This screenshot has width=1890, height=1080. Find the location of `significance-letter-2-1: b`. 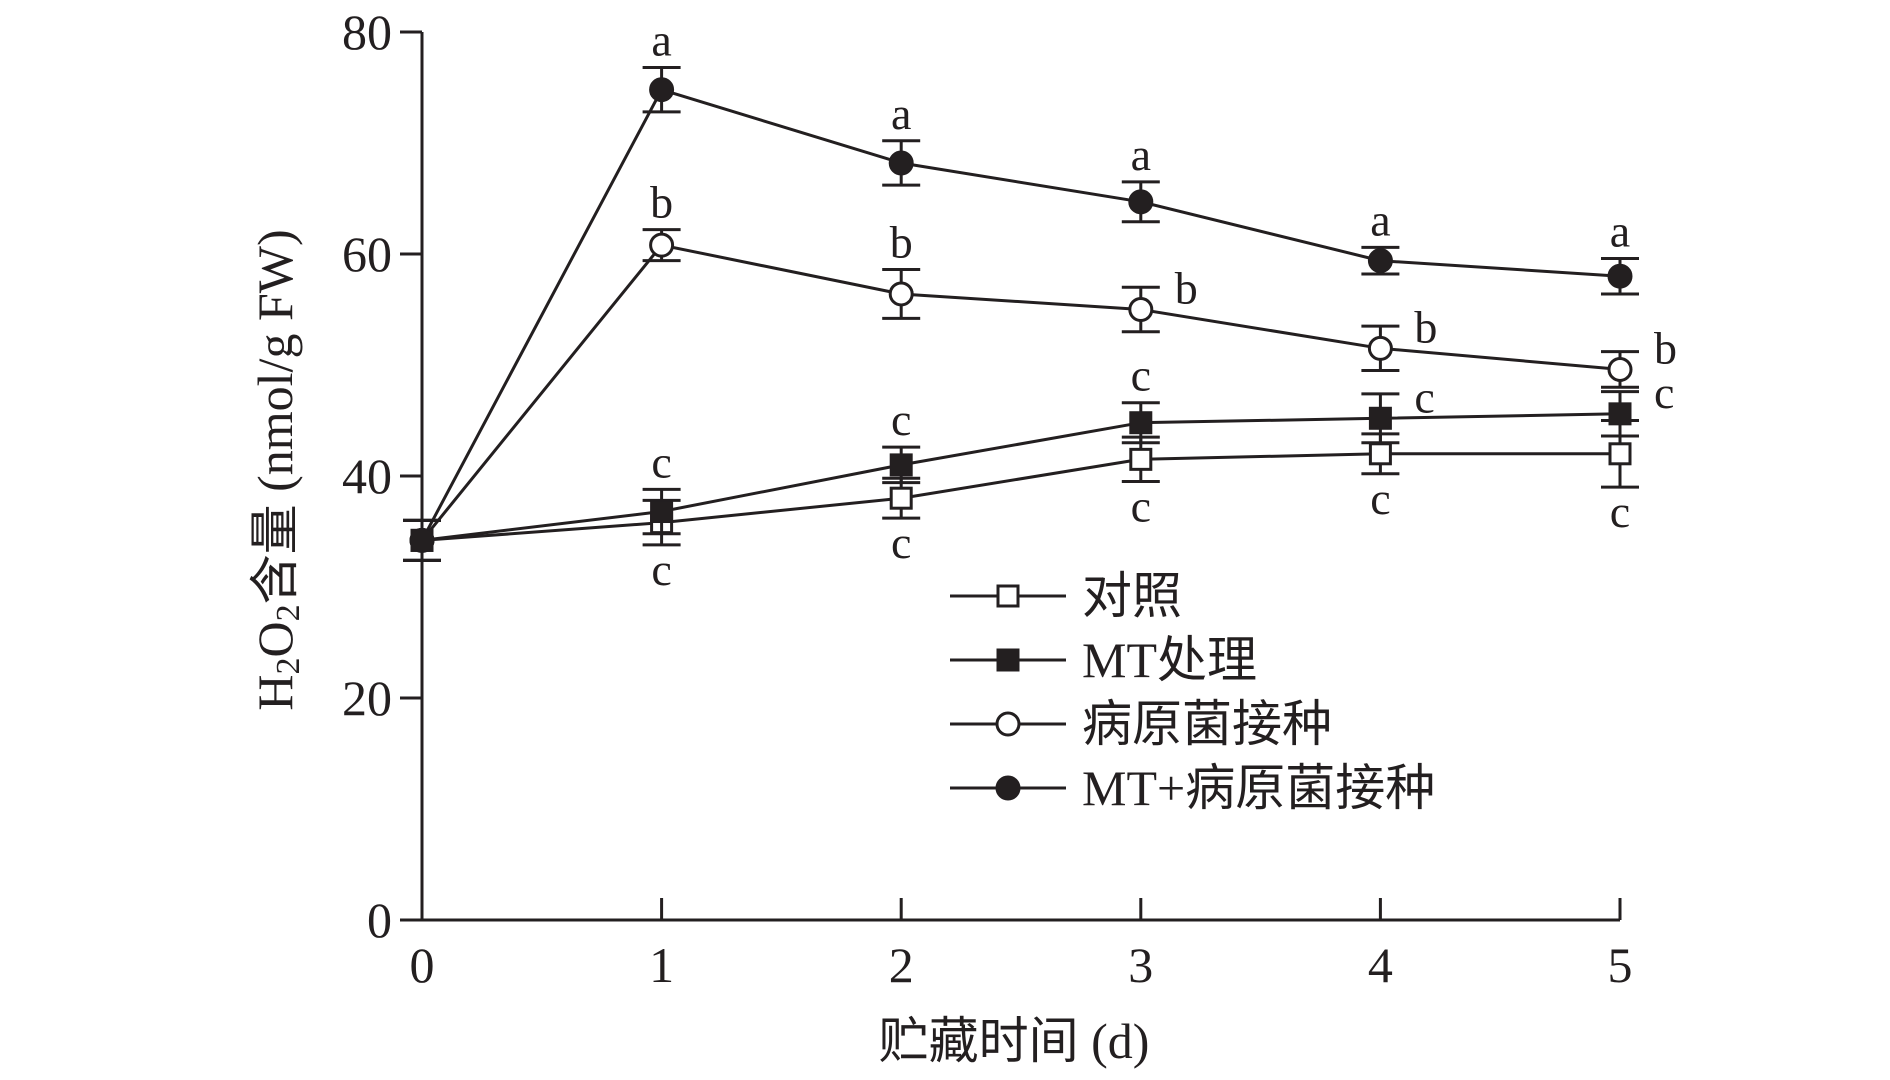

significance-letter-2-1: b is located at coordinates (661, 202).